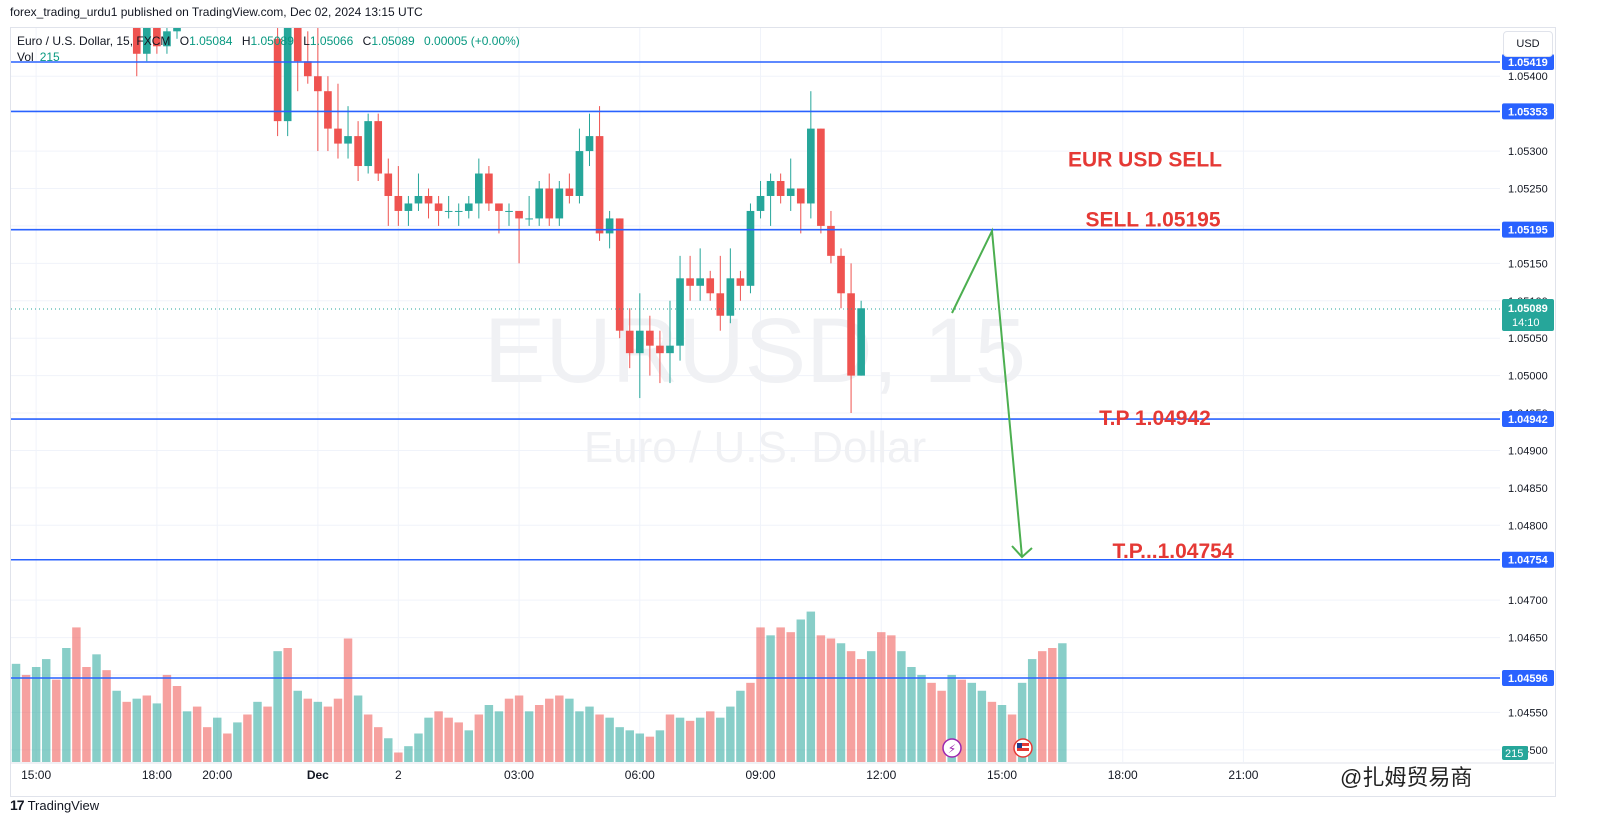  I want to click on time-tick-label: 09:00, so click(761, 775).